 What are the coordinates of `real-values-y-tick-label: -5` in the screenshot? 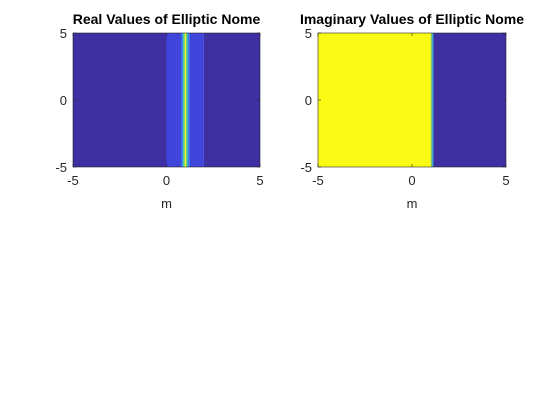 It's located at (61, 167).